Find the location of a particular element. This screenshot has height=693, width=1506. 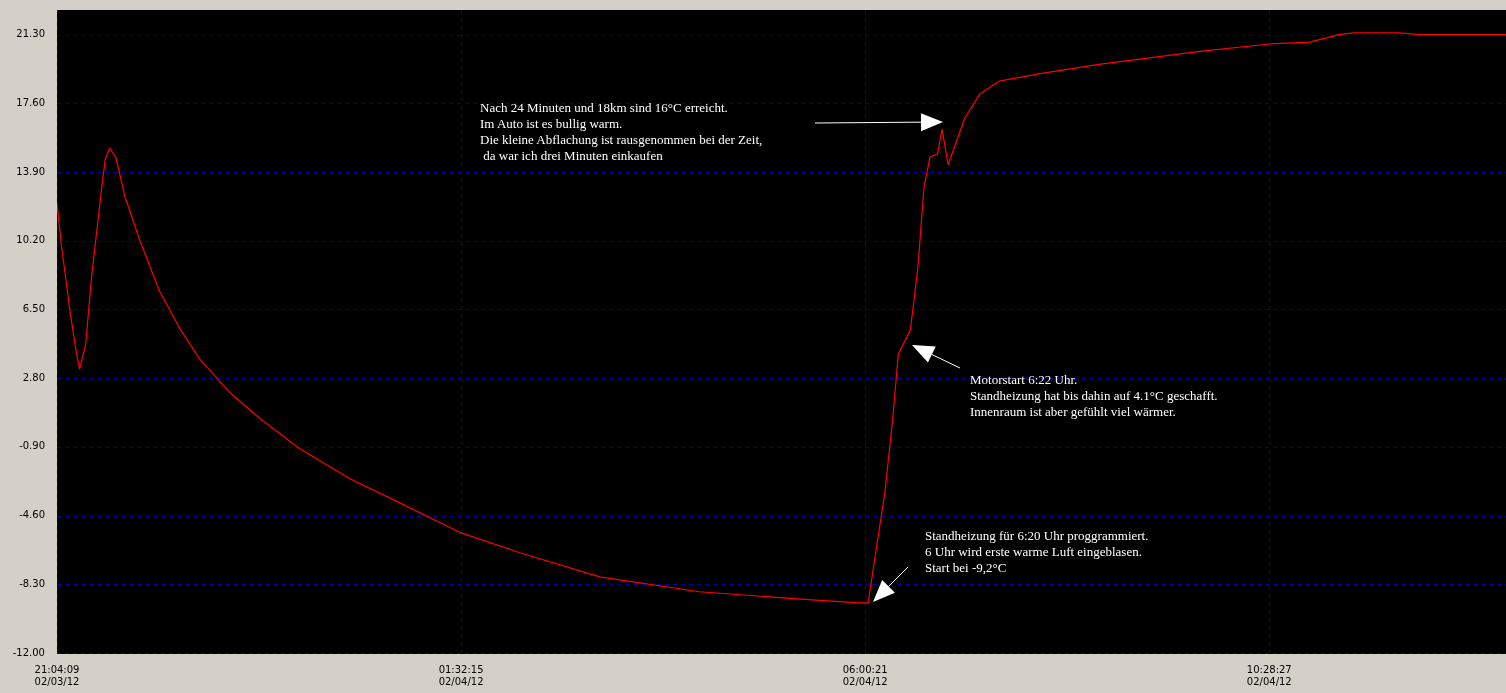

y-tick-label: -0.90 is located at coordinates (32, 446).